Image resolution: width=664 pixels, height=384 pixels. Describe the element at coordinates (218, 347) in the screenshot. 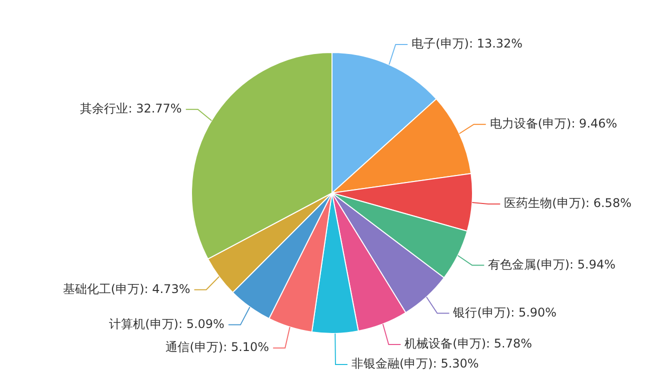

I see `slice-label: 通信(申万): 5.10%` at that location.